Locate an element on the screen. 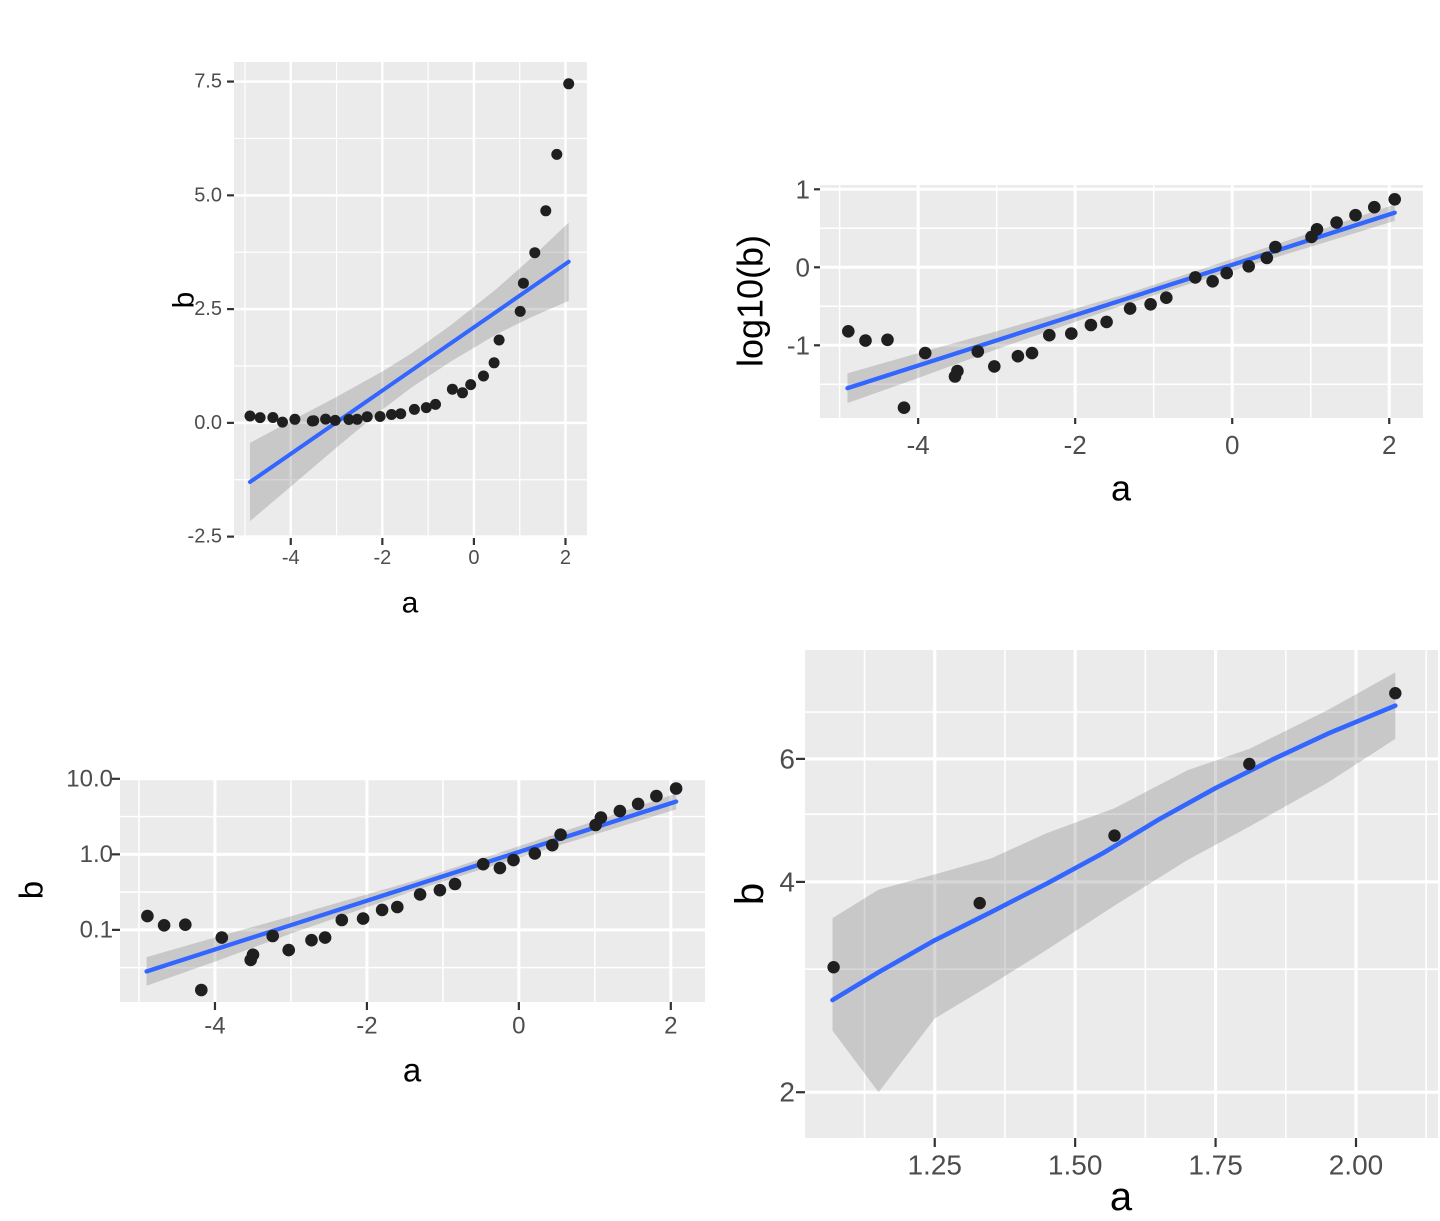  y-tick-label: 10.0 is located at coordinates (89, 778).